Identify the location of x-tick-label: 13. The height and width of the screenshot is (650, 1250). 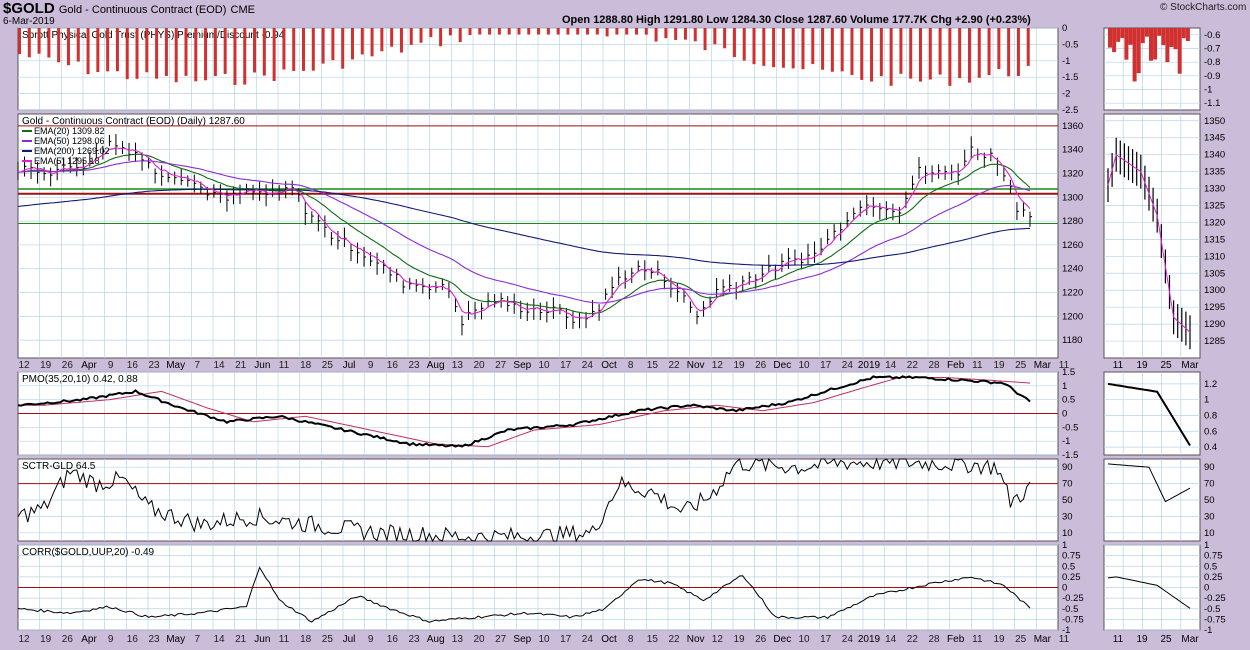
(458, 365).